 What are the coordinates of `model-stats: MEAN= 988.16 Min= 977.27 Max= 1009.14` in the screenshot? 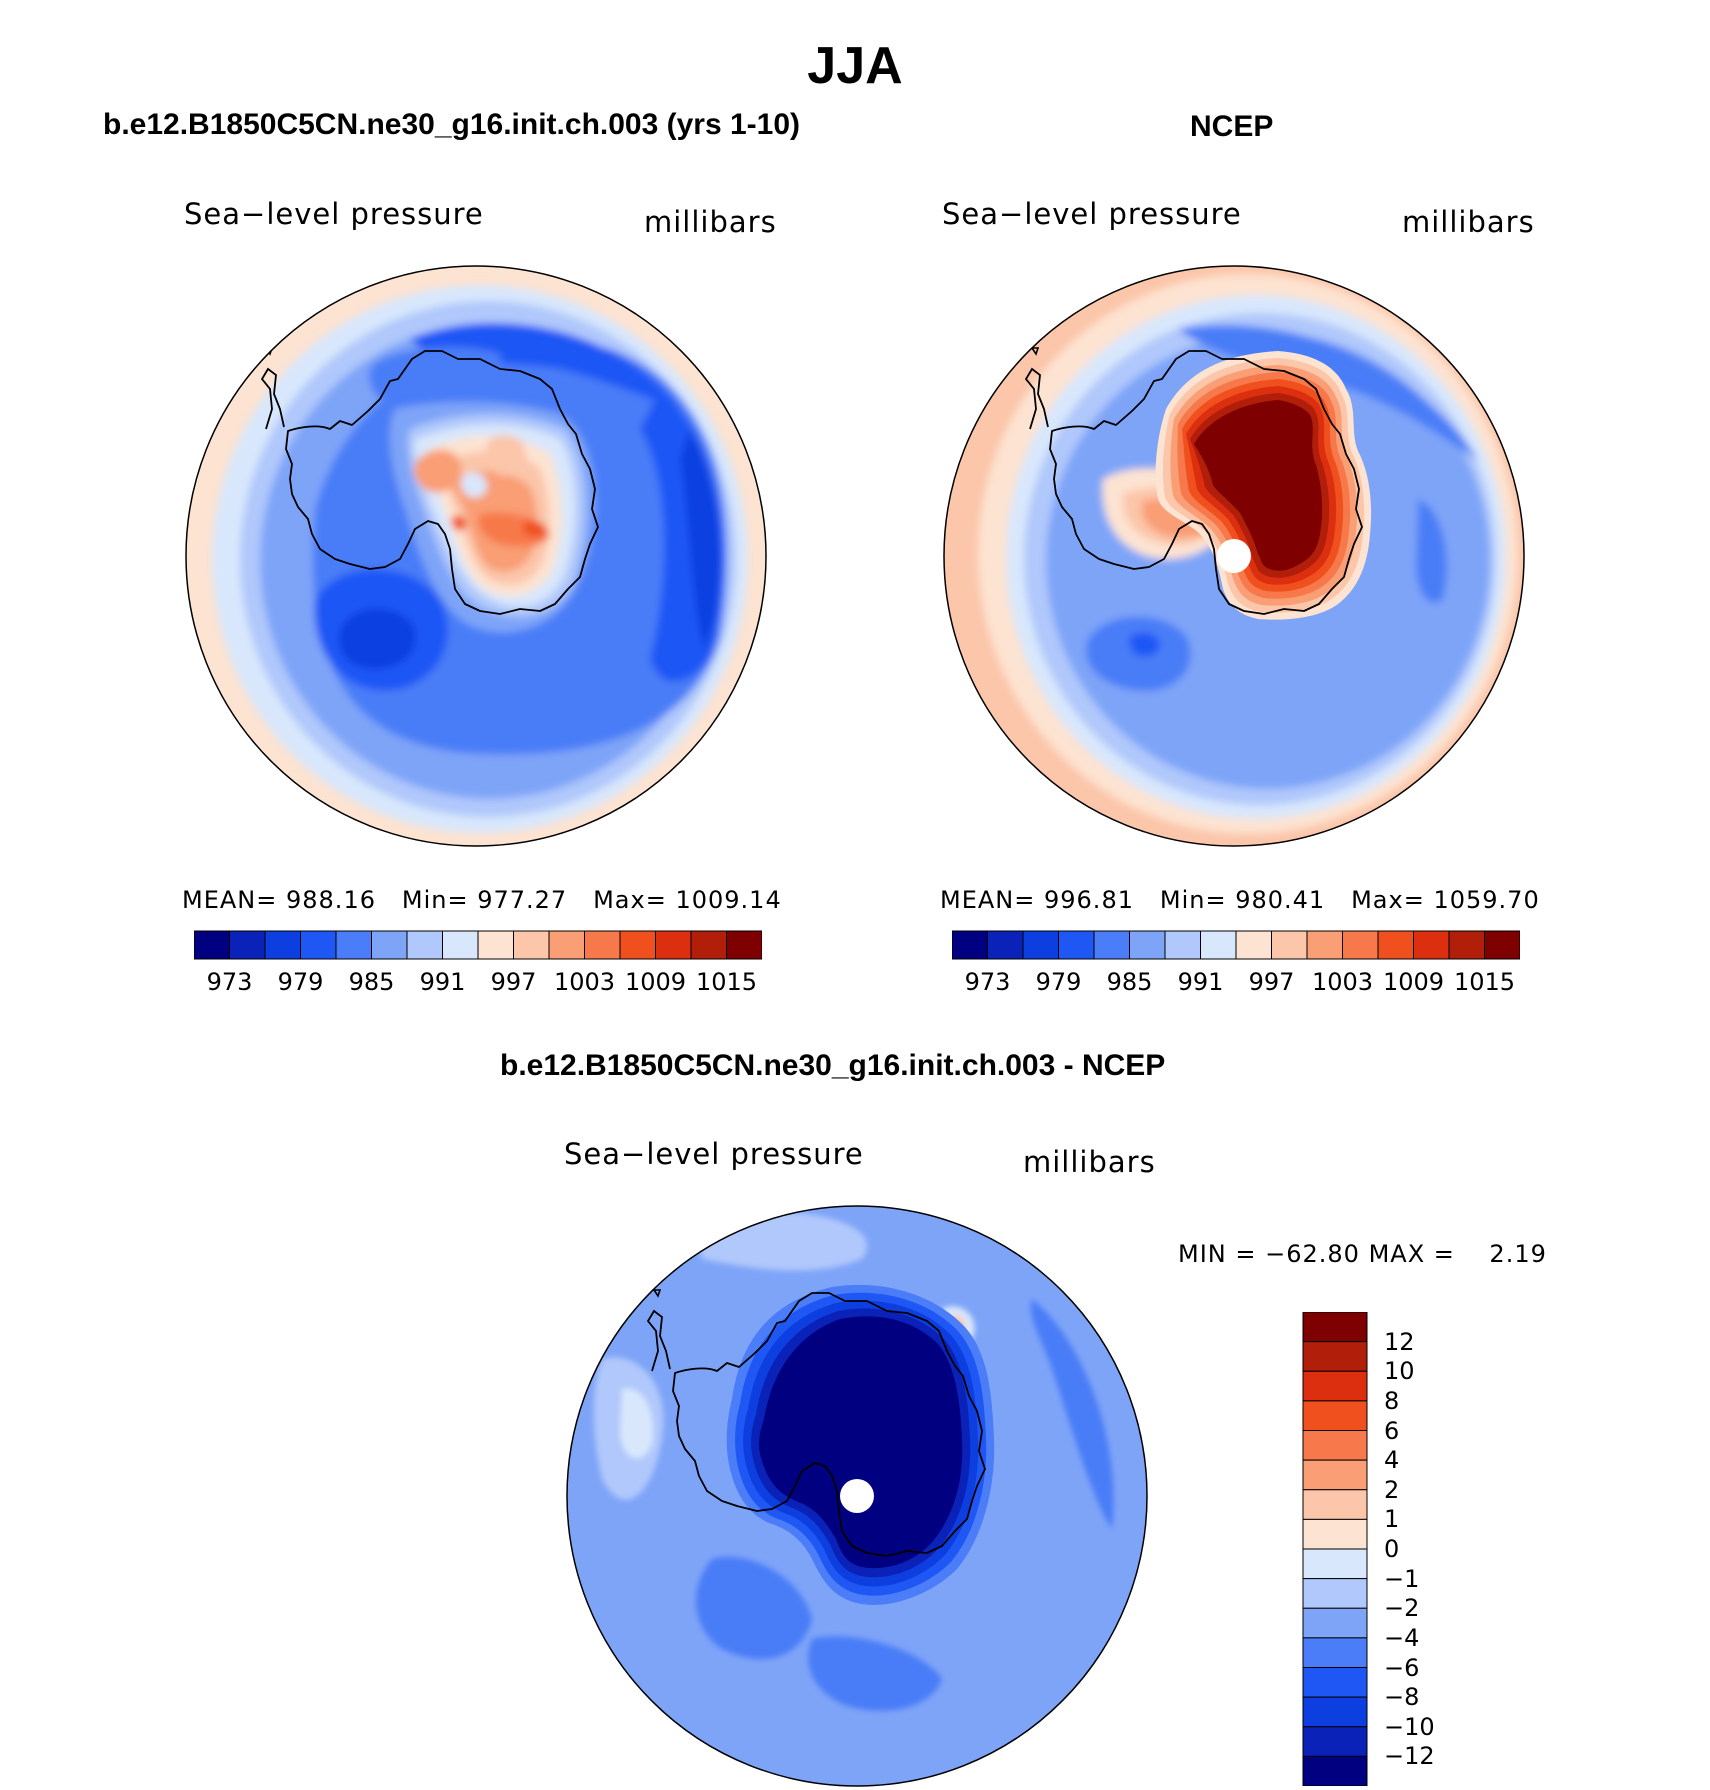 It's located at (482, 900).